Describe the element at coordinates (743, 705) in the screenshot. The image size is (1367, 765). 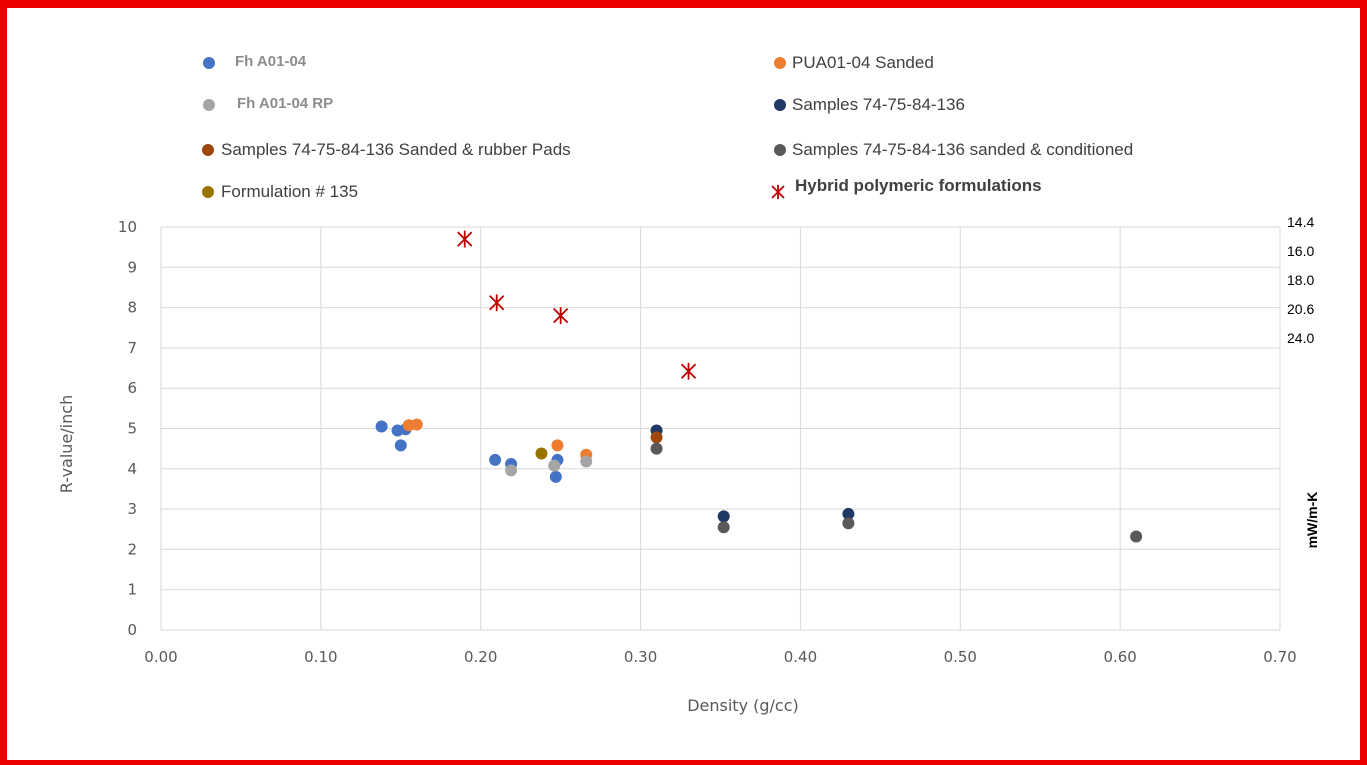
I see `x-axis-label: Density (g/cc)` at that location.